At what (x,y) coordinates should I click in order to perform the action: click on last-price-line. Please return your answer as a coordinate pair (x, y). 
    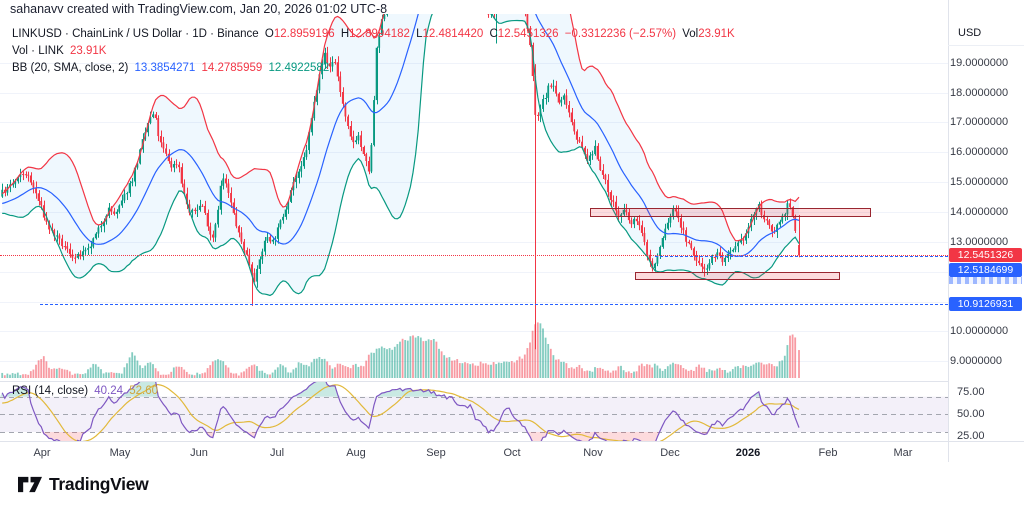
    Looking at the image, I should click on (474, 256).